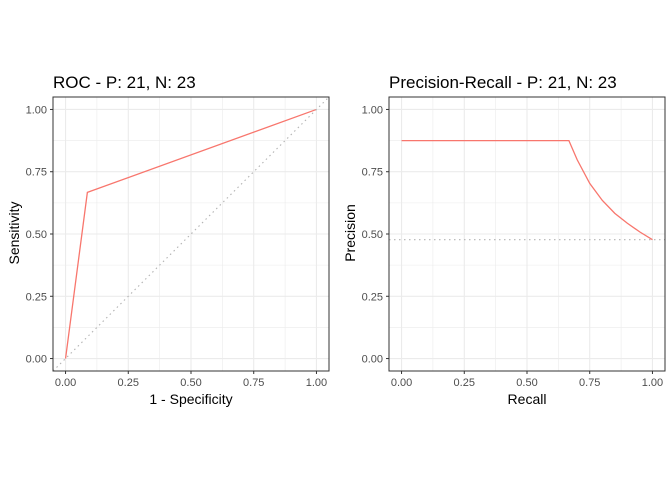 This screenshot has height=485, width=672. Describe the element at coordinates (350, 233) in the screenshot. I see `y-axis-title: Precision` at that location.